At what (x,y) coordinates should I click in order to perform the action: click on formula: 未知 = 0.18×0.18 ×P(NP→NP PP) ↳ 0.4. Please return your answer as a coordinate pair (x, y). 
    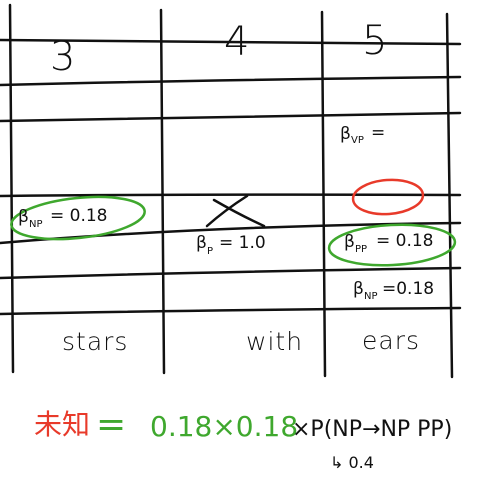
    Looking at the image, I should click on (243, 438).